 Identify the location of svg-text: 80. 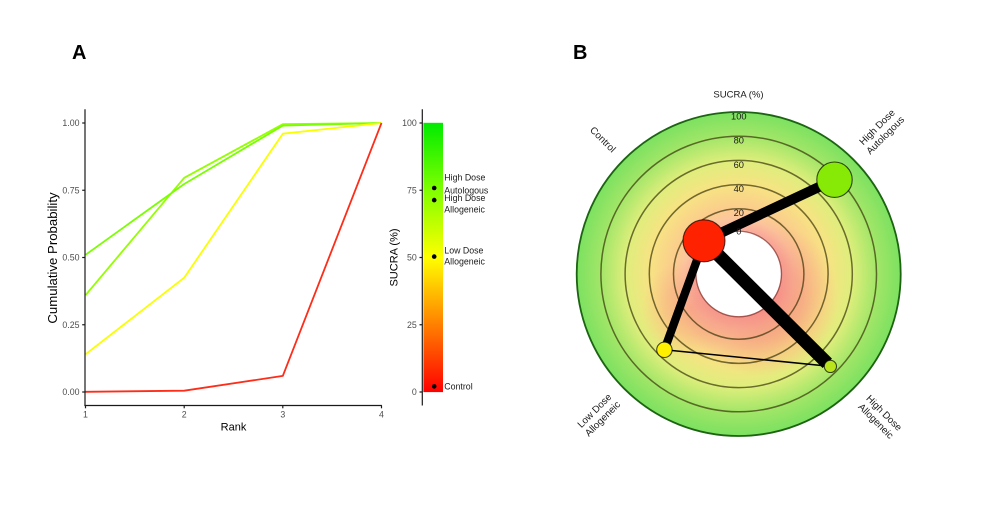
(739, 141).